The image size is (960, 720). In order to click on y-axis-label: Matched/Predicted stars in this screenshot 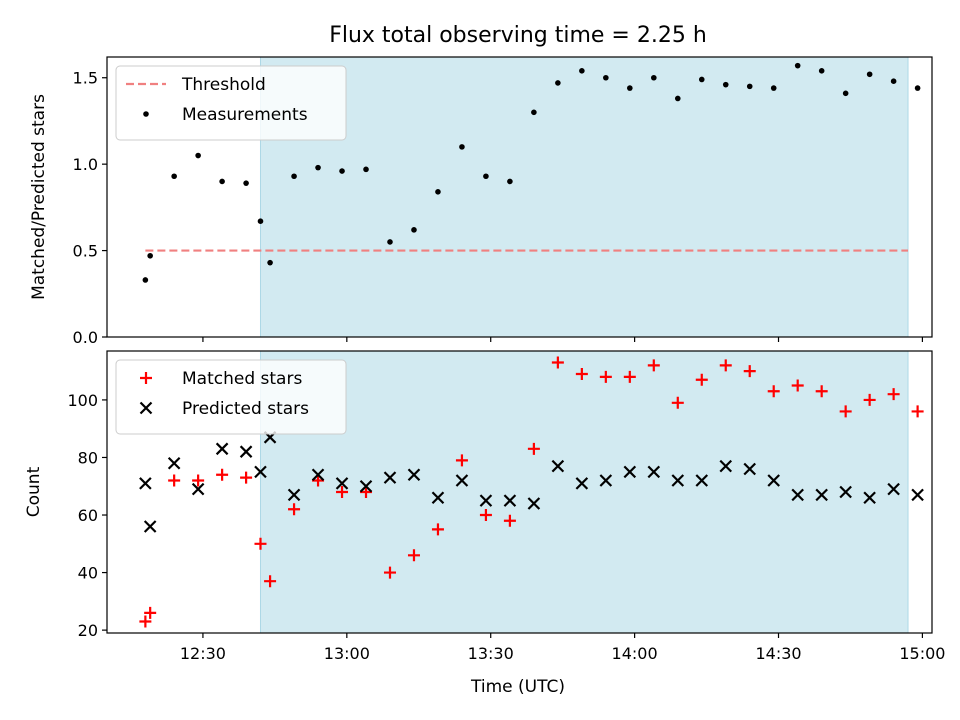, I will do `click(39, 197)`.